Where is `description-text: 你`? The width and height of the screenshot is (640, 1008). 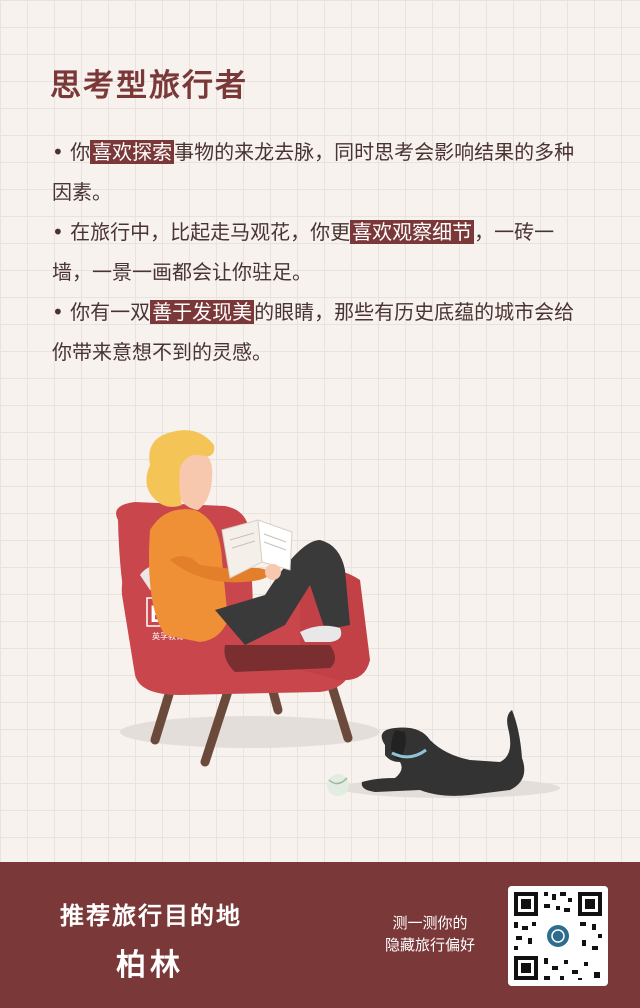
description-text: 你 is located at coordinates (80, 152).